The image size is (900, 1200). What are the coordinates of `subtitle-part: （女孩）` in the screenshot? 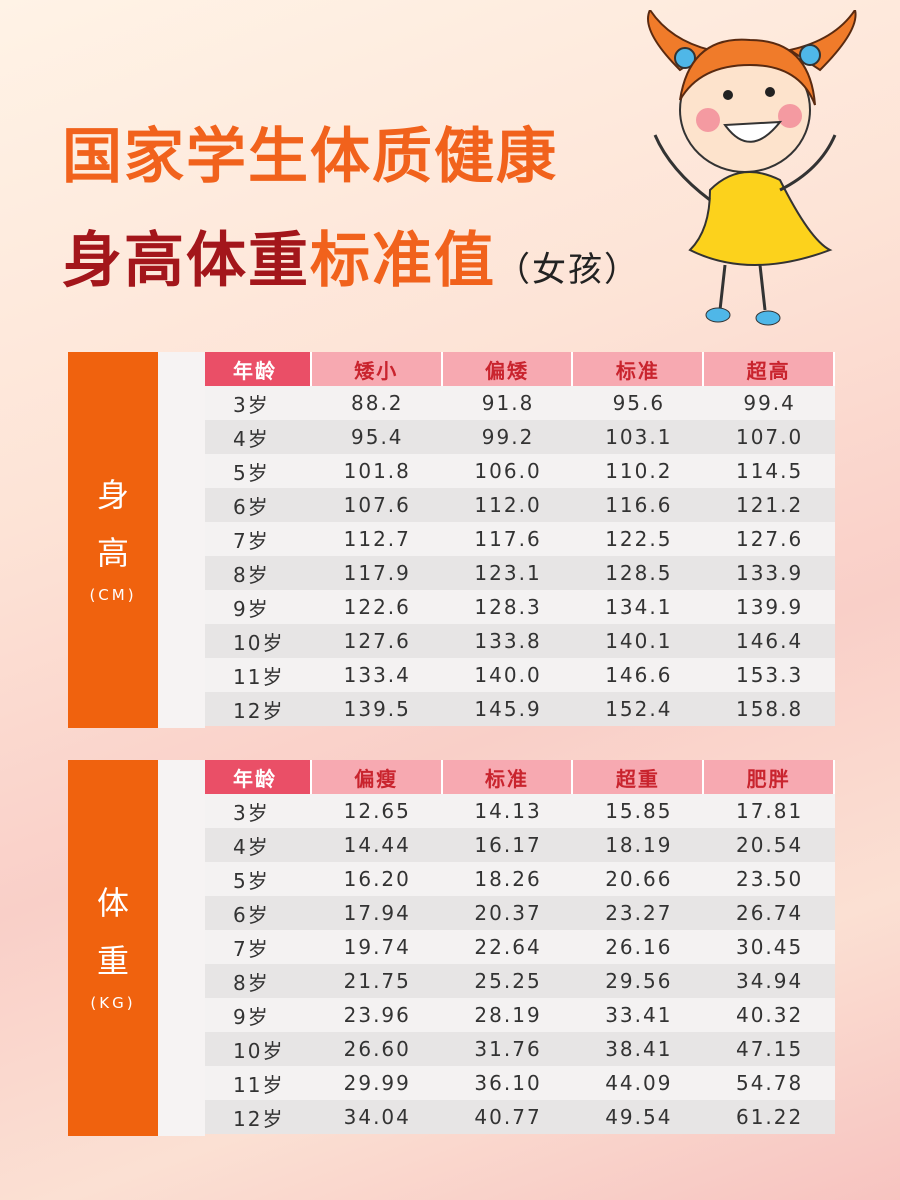 It's located at (568, 270).